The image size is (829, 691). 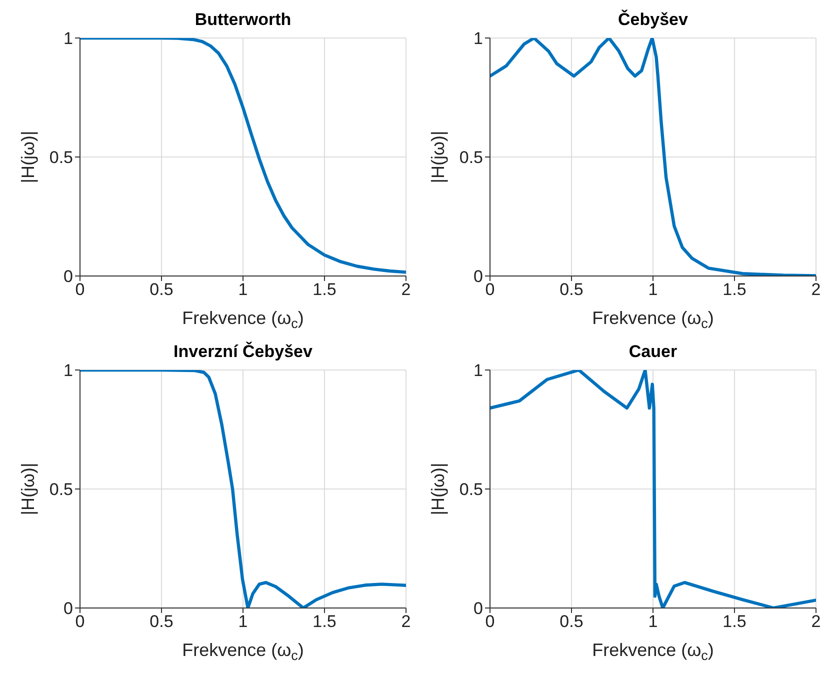 What do you see at coordinates (243, 351) in the screenshot?
I see `chart-title: Inverzní Čebyšev` at bounding box center [243, 351].